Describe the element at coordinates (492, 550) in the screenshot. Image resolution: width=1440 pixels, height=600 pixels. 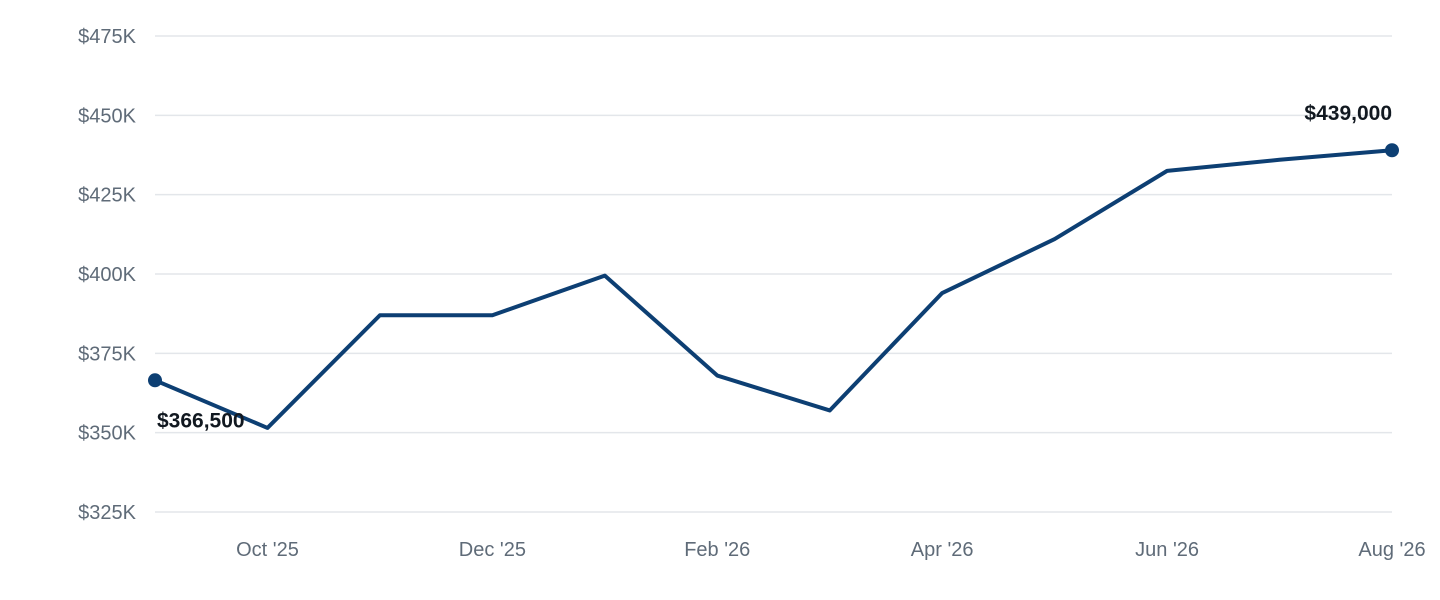
I see `x-axis-tick-label: Dec '25` at that location.